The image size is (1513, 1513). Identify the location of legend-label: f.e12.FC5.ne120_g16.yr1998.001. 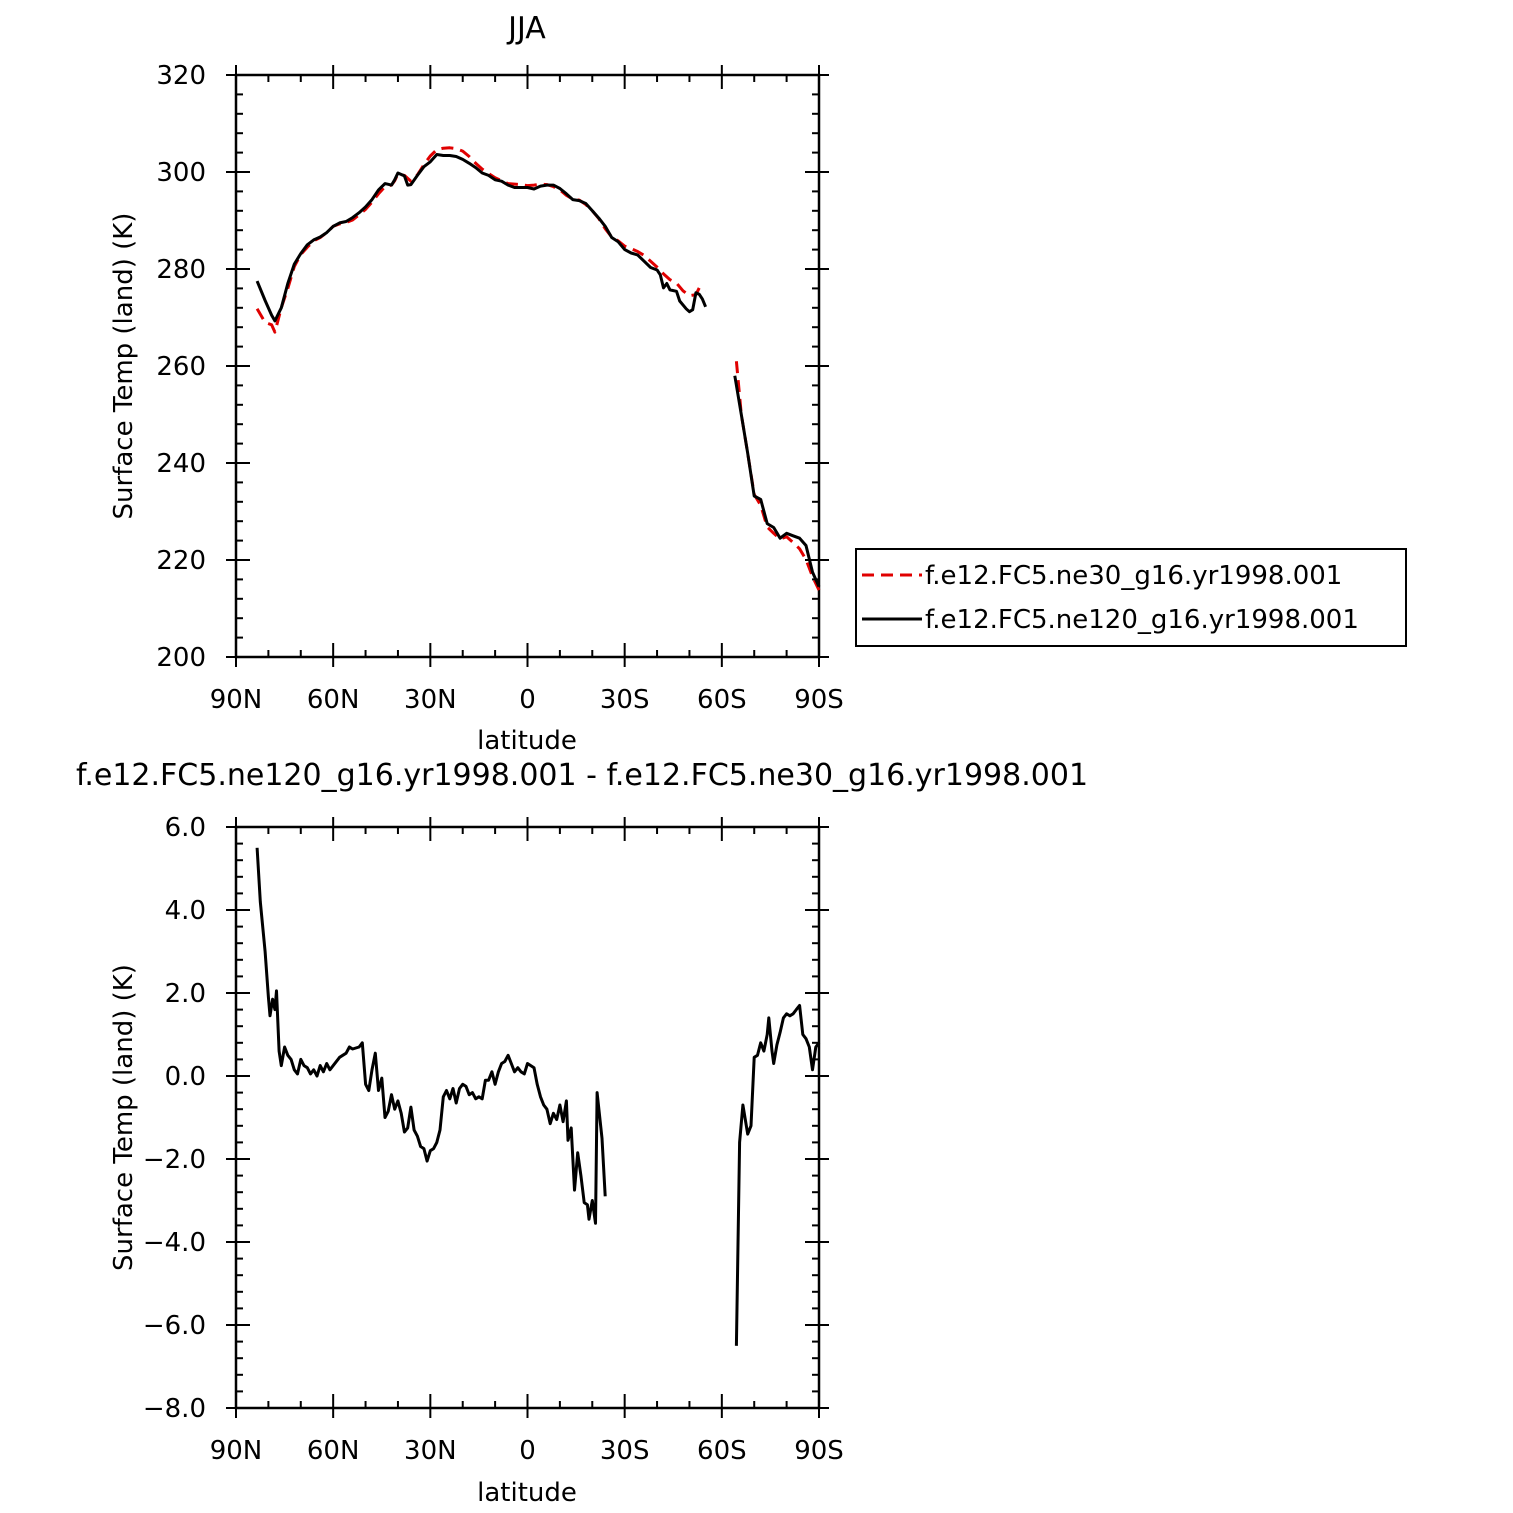
(1142, 620).